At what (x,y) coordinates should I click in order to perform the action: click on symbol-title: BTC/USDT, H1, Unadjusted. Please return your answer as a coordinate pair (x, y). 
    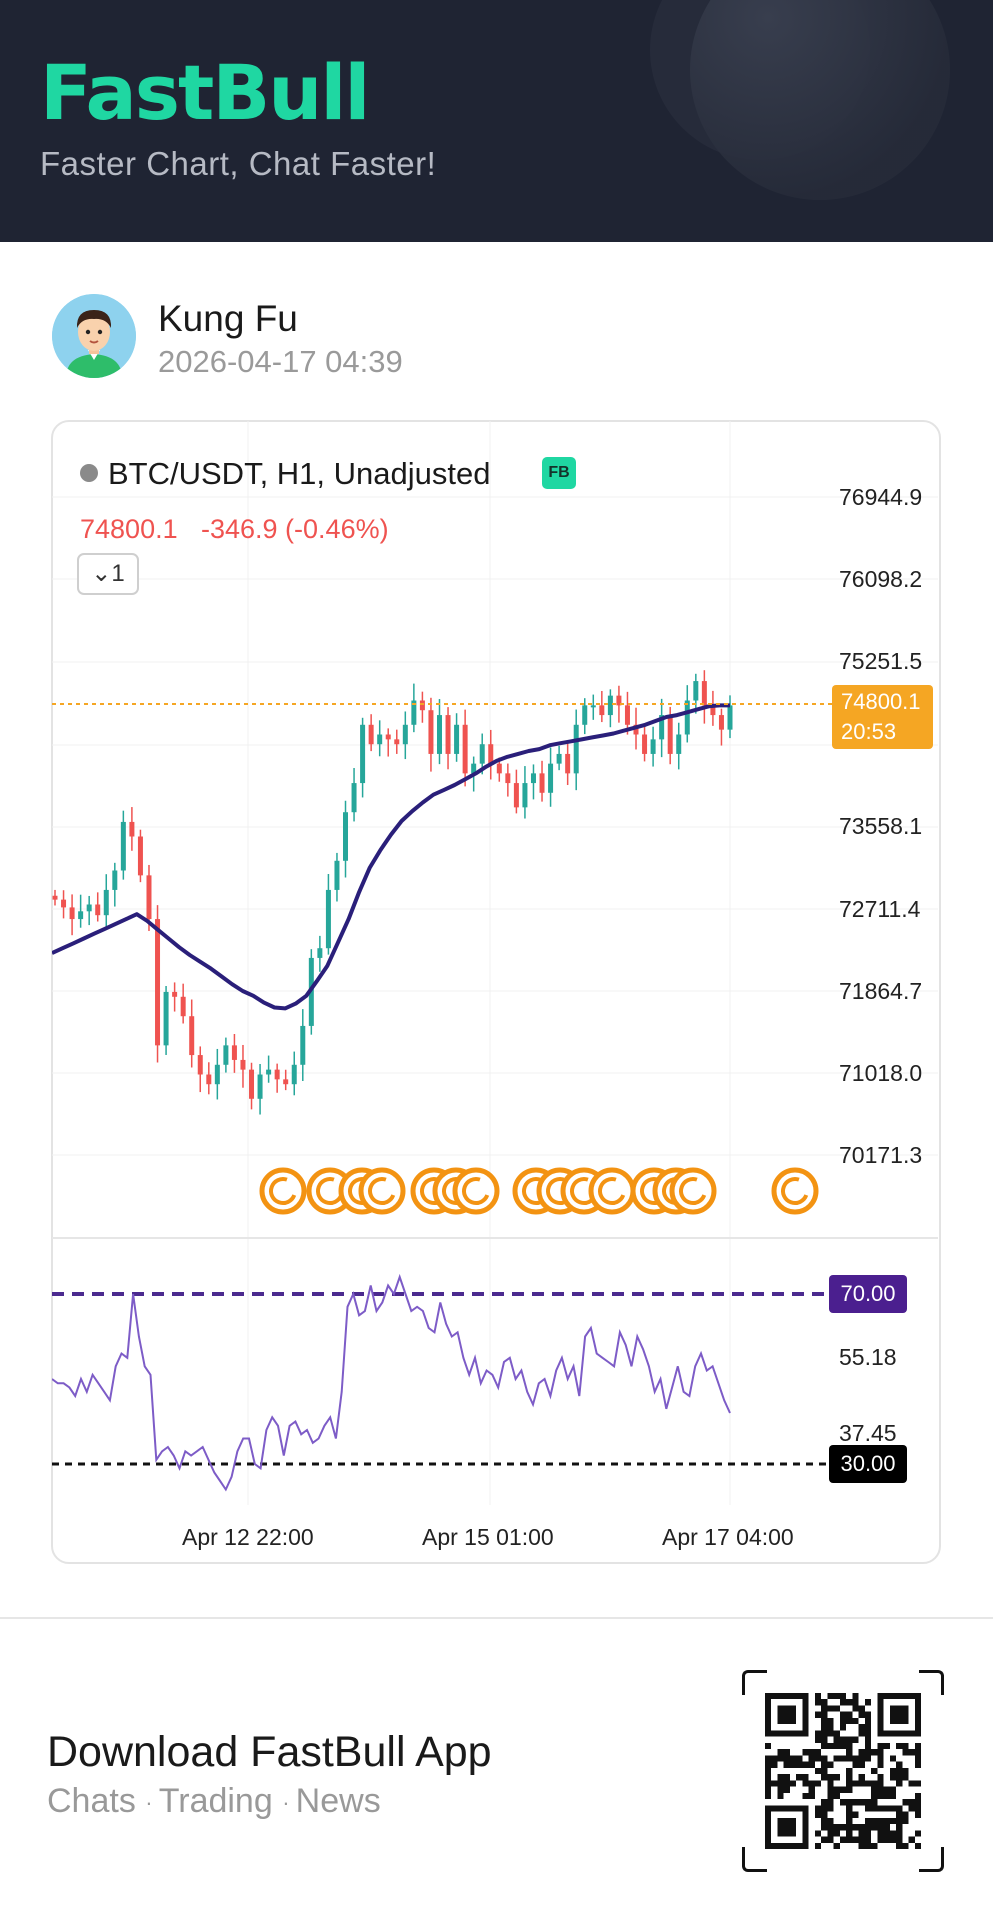
    Looking at the image, I should click on (299, 473).